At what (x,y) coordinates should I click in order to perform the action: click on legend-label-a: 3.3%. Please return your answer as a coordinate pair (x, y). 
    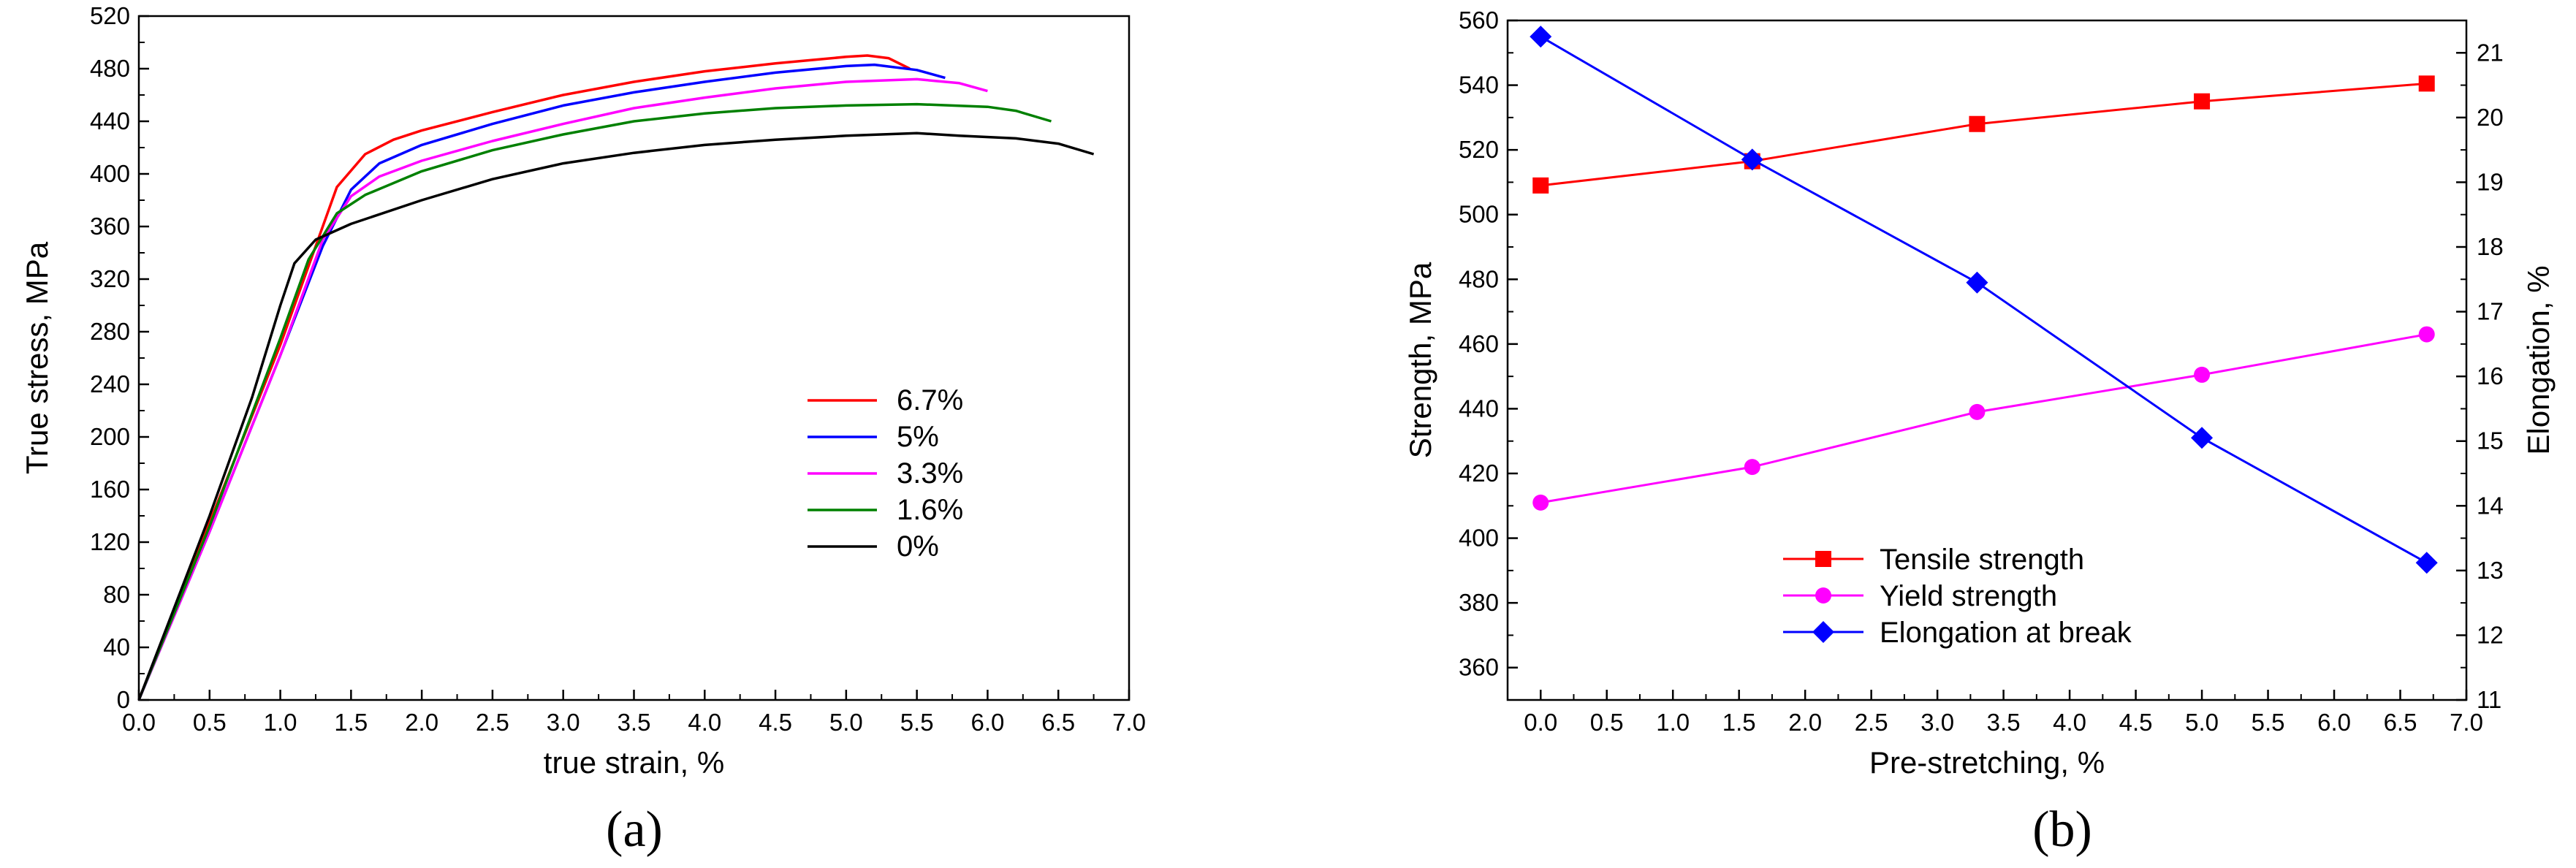
    Looking at the image, I should click on (930, 473).